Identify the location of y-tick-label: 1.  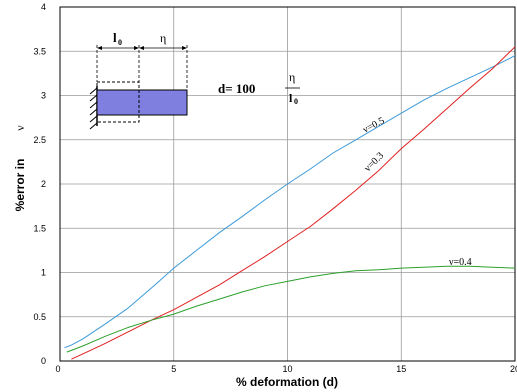
(43, 273).